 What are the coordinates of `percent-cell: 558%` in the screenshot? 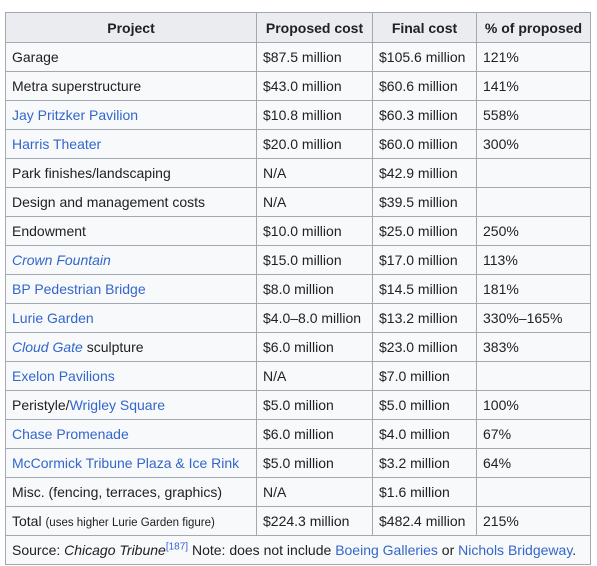 It's located at (533, 115).